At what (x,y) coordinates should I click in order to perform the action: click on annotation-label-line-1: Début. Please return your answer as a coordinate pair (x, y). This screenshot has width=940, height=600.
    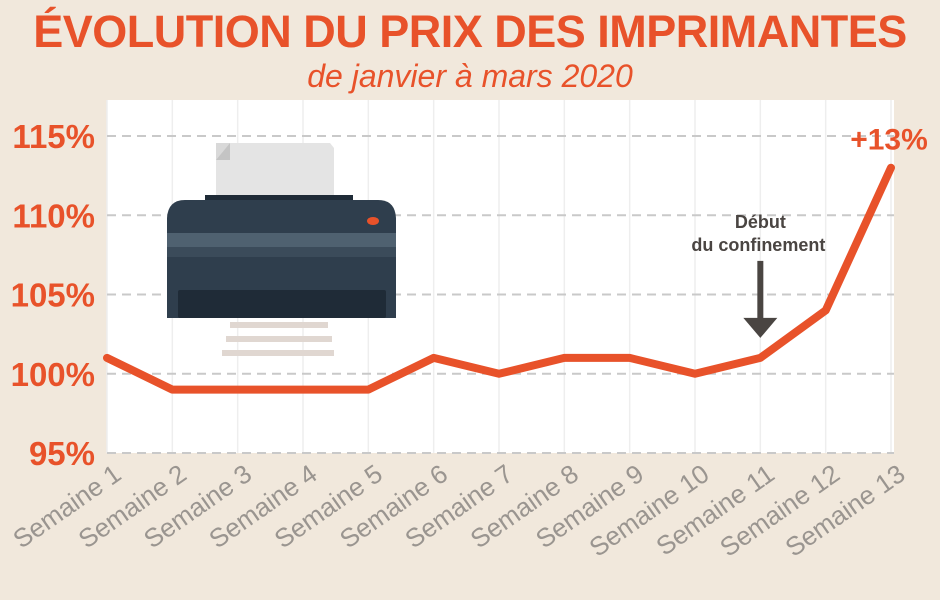
    Looking at the image, I should click on (760, 222).